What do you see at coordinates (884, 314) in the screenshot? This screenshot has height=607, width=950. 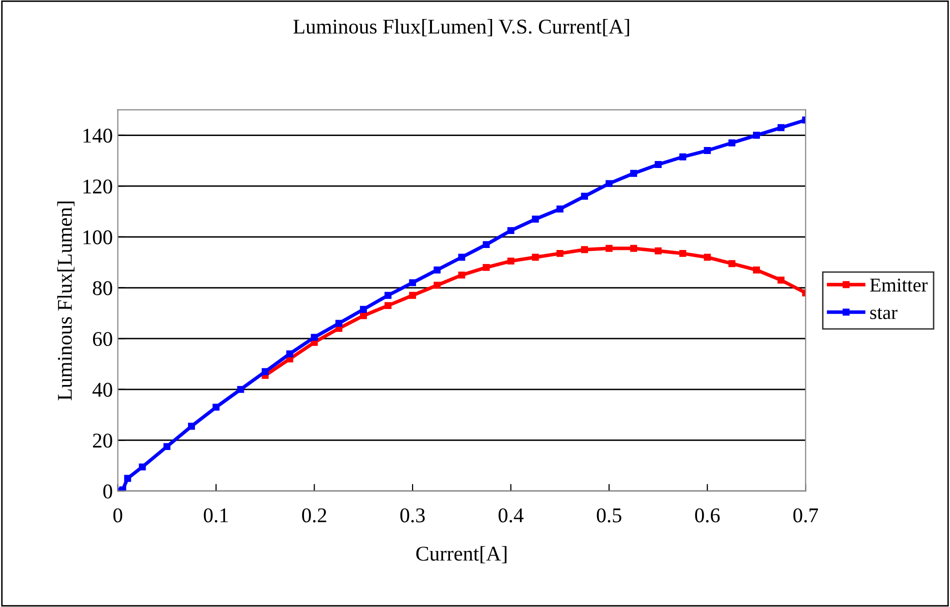 I see `legend-label: star` at bounding box center [884, 314].